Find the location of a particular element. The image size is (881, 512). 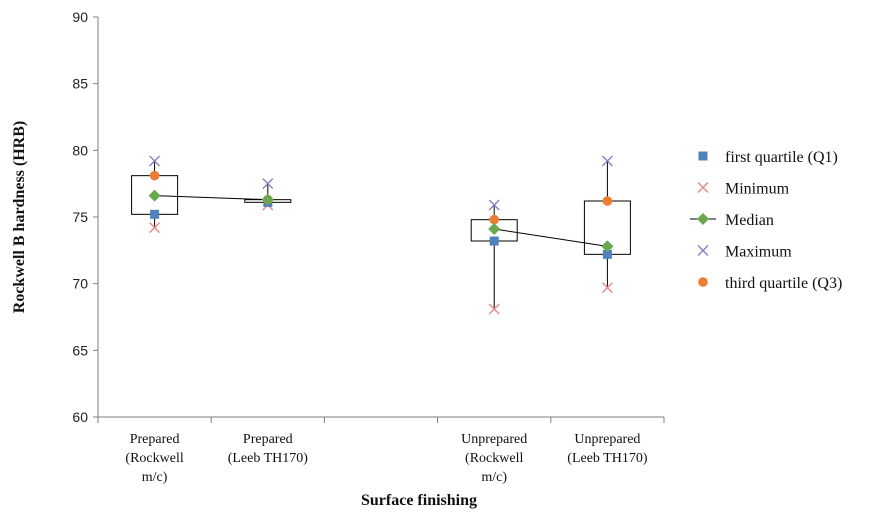

x-category-label: Unprepared (Rockwell m/c) is located at coordinates (494, 458).